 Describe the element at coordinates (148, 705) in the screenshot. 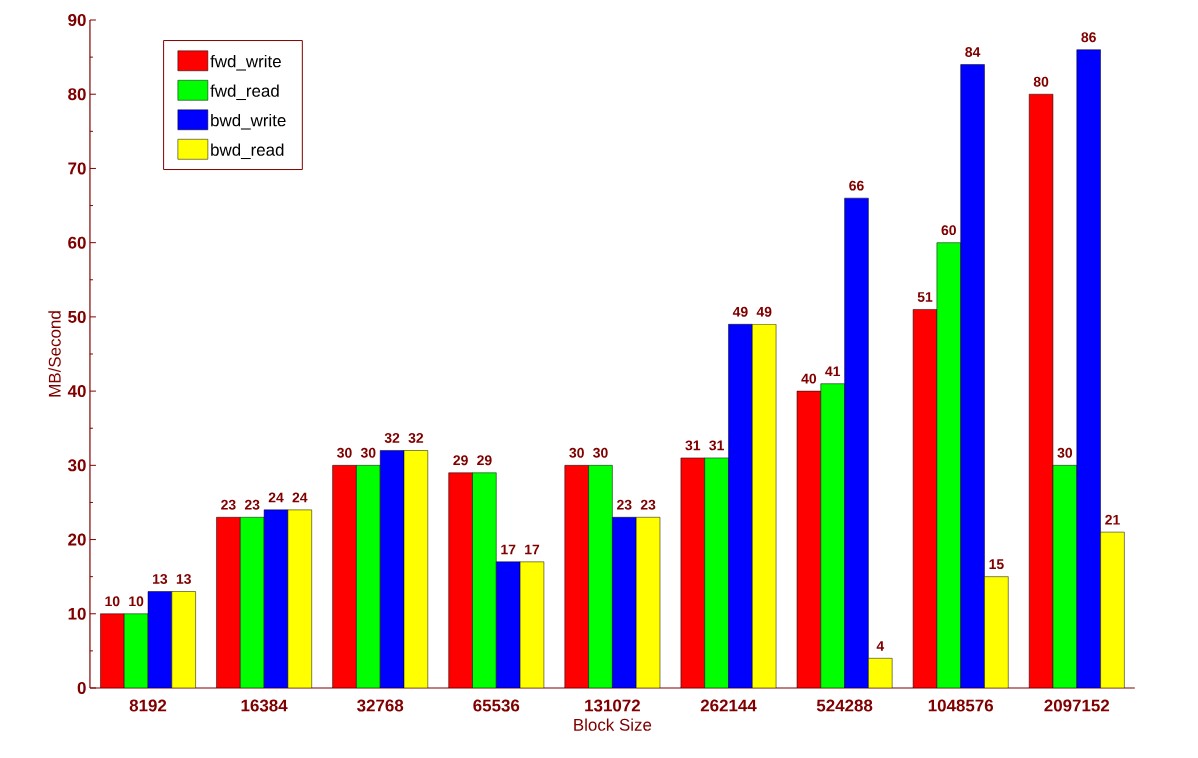

I see `x-tick-label: 8192` at that location.